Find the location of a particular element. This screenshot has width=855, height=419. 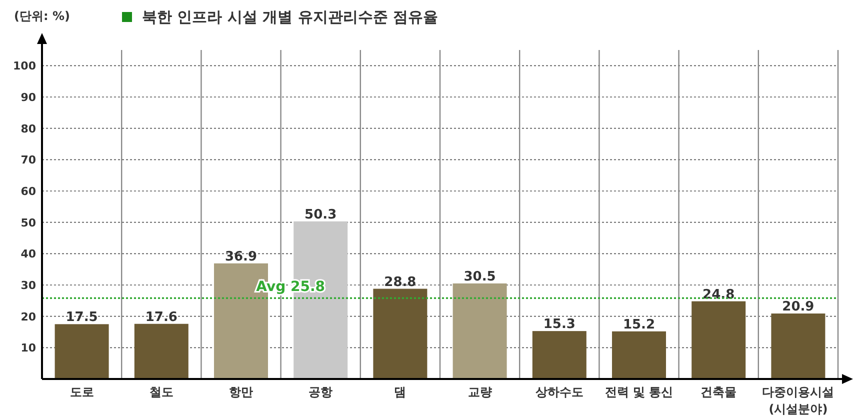

y-tick-label: 90 is located at coordinates (28, 97).